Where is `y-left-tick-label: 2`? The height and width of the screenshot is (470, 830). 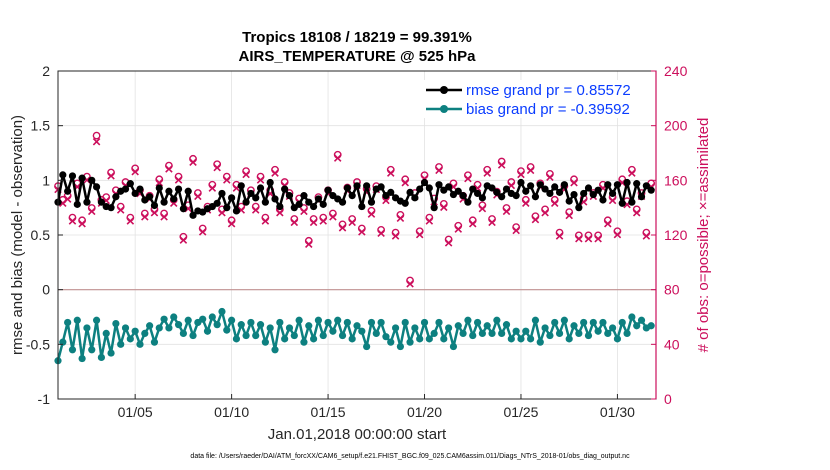
y-left-tick-label: 2 is located at coordinates (46, 71).